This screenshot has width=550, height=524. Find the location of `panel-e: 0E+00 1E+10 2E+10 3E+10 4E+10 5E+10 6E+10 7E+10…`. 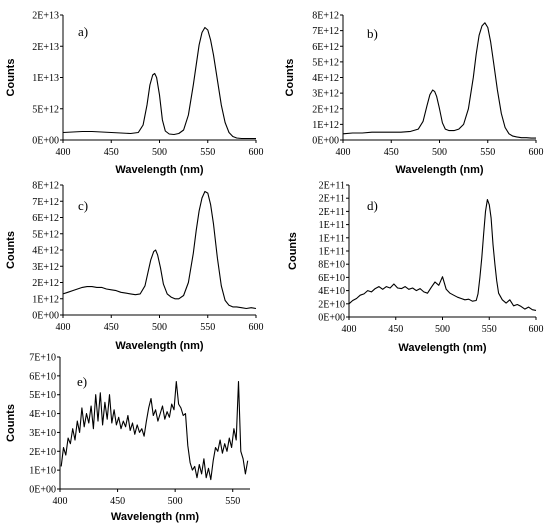

panel-e: 0E+00 1E+10 2E+10 3E+10 4E+10 5E+10 6E+10 7E+10… is located at coordinates (127, 438).